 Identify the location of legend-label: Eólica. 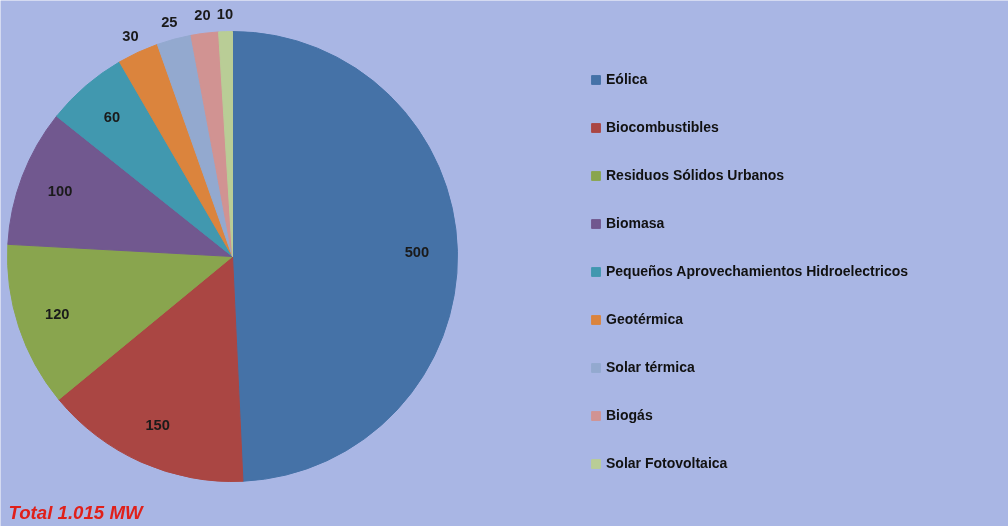
(627, 79).